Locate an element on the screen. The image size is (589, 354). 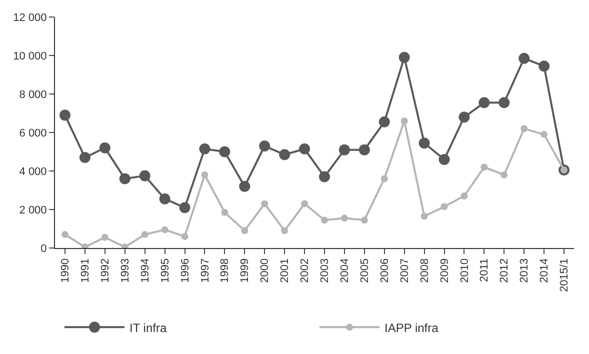
y-tick-label: 10 000 is located at coordinates (30, 56).